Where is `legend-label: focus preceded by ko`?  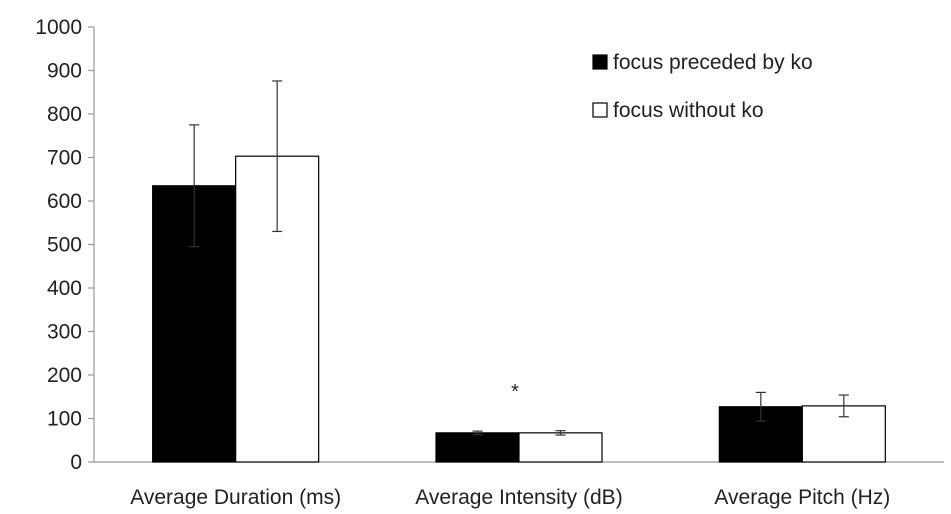
legend-label: focus preceded by ko is located at coordinates (713, 62).